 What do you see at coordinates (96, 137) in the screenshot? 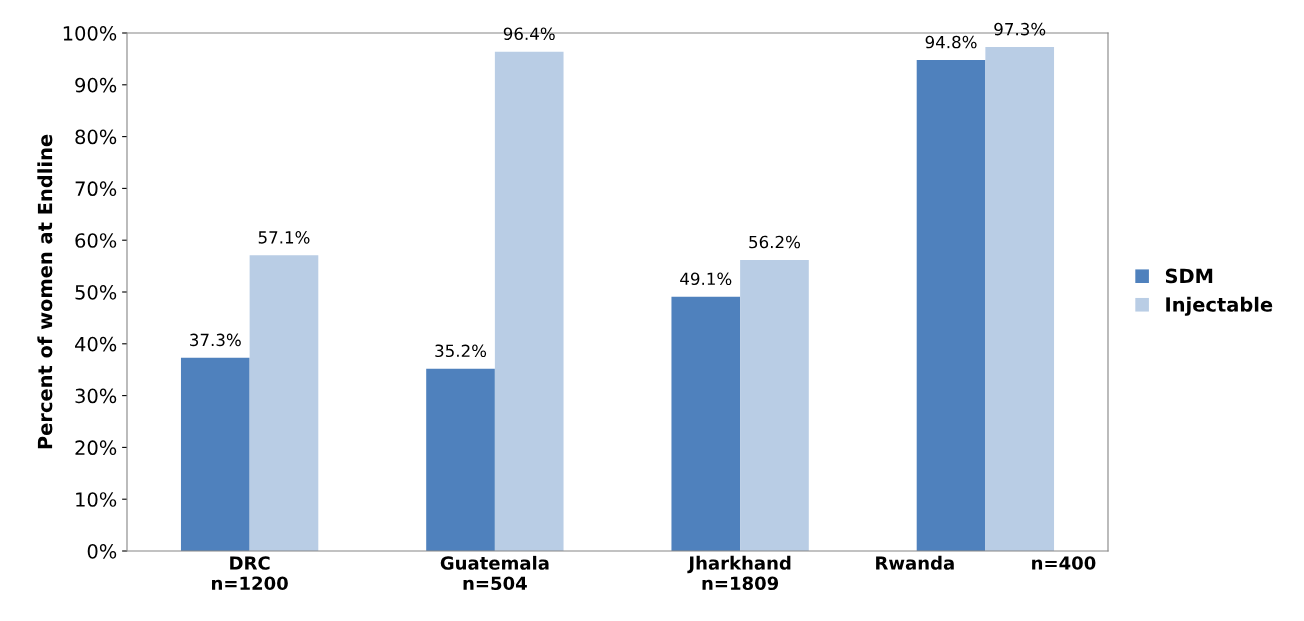
I see `y-tick-label: 80%` at bounding box center [96, 137].